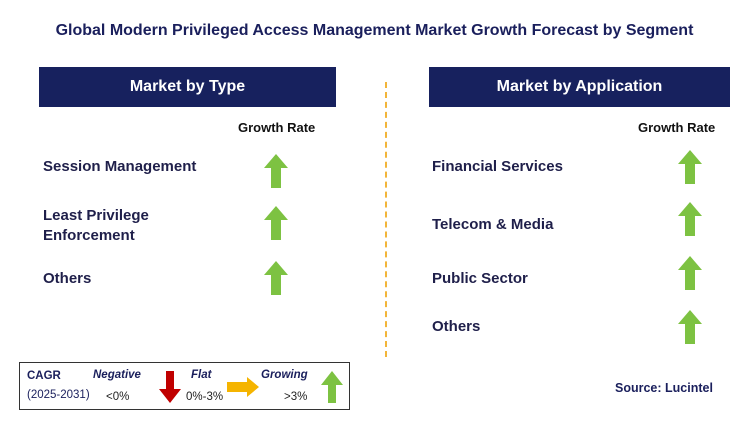 The image size is (749, 437). Describe the element at coordinates (456, 326) in the screenshot. I see `application-item-others: Others` at that location.